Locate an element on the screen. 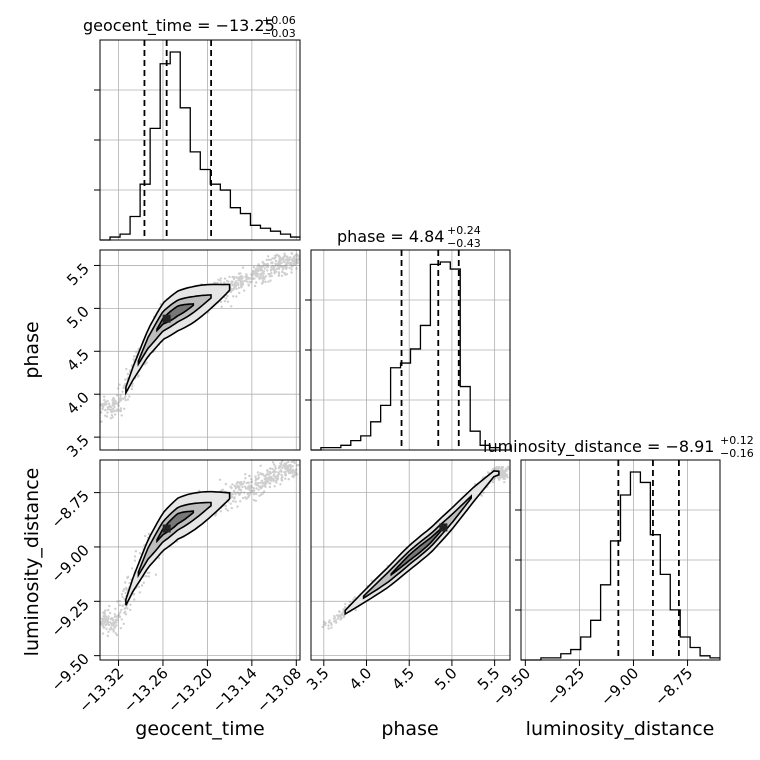  ytick-label: 5.5 is located at coordinates (78, 275).